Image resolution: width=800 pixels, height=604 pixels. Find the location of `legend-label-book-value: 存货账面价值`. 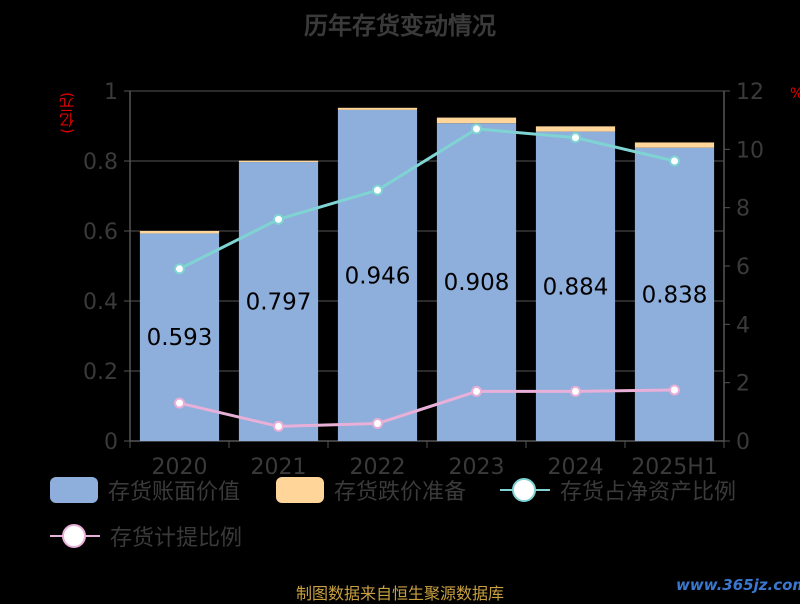

legend-label-book-value: 存货账面价值 is located at coordinates (174, 492).